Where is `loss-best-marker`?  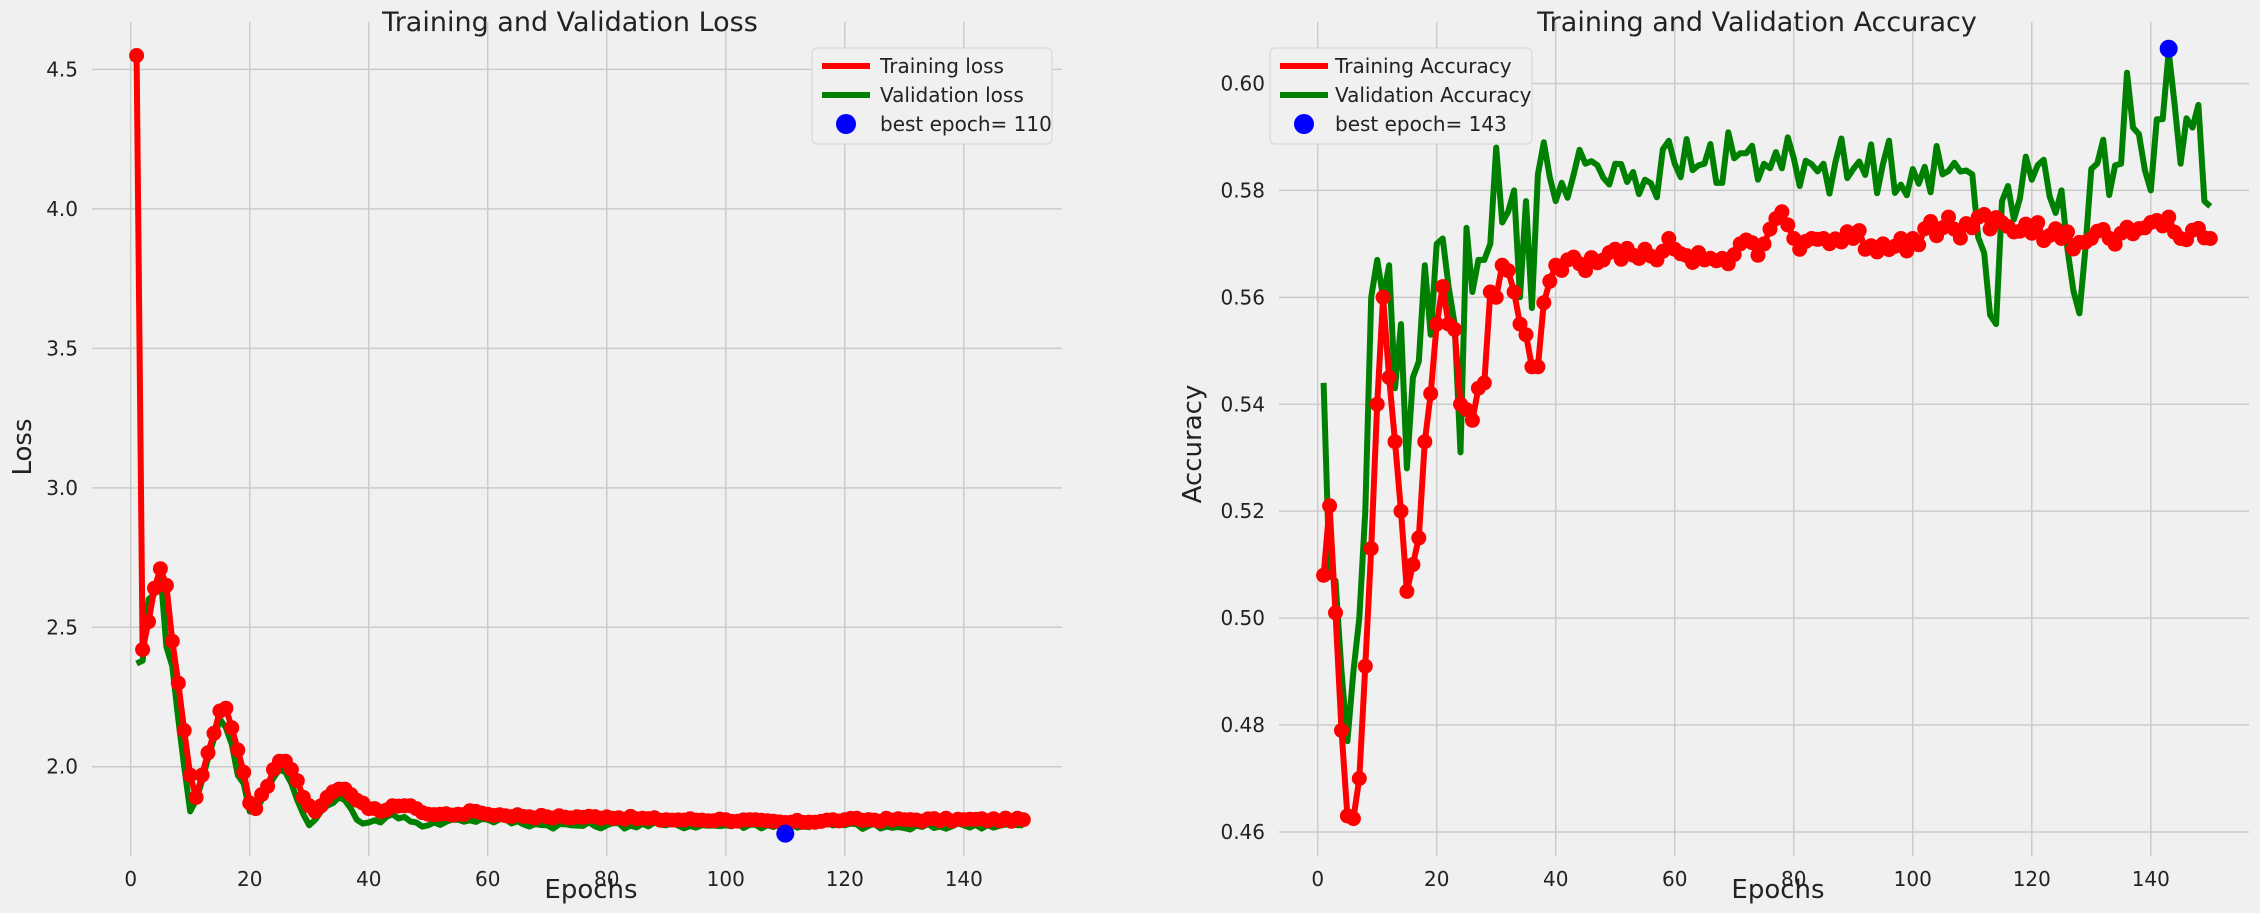 loss-best-marker is located at coordinates (785, 833).